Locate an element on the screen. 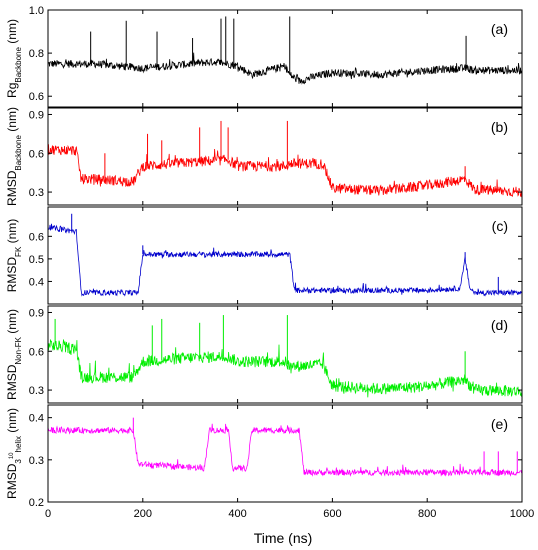  y-axis-label: RgBackbone (nm) is located at coordinates (14, 58).